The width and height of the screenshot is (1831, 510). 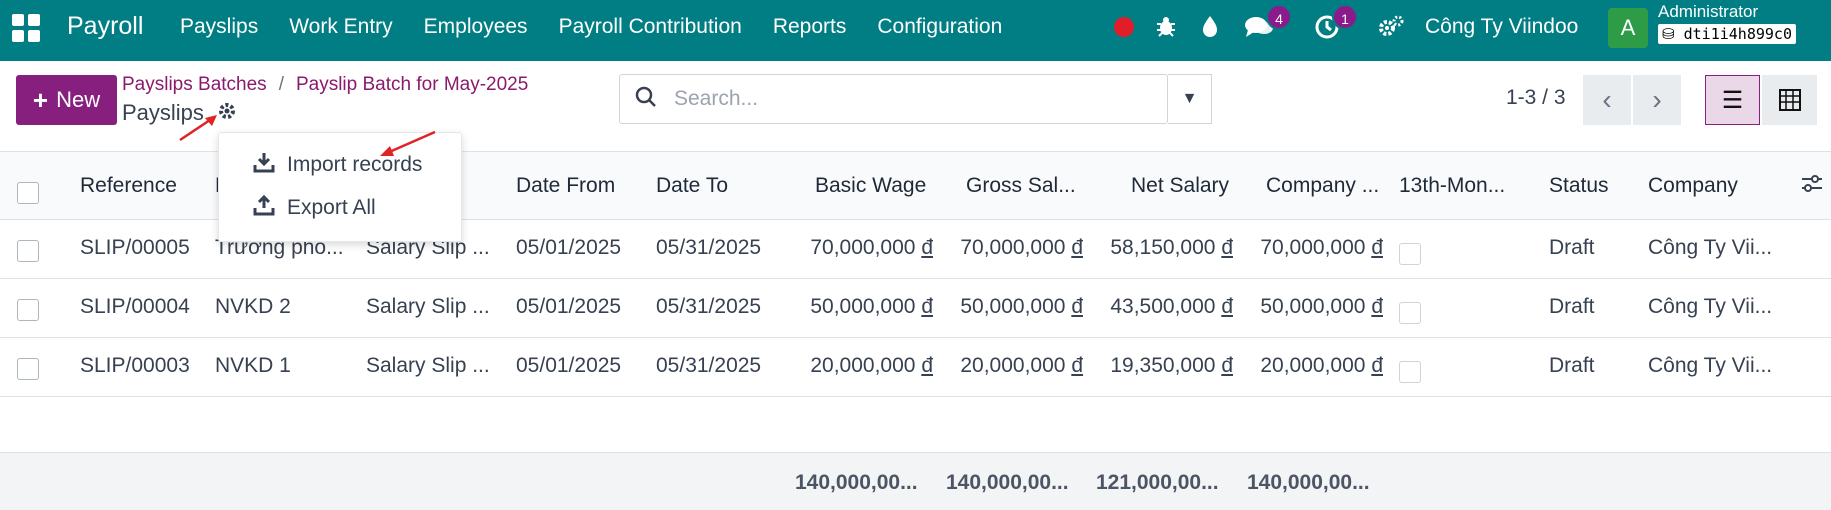 What do you see at coordinates (871, 185) in the screenshot?
I see `col-basic-wage: Basic Wage` at bounding box center [871, 185].